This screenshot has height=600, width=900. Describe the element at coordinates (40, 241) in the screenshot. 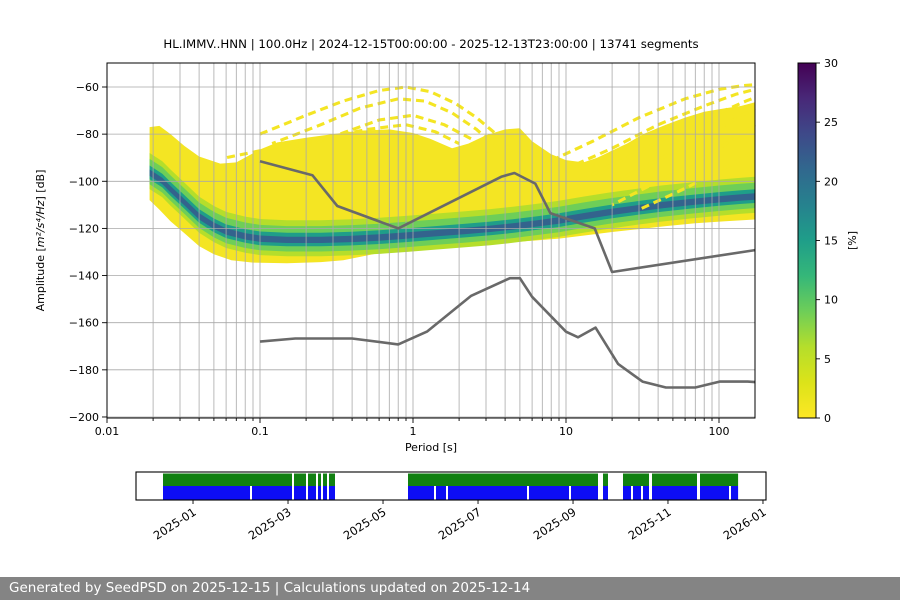

I see `y-axis-label: Amplitude [m²/s⁴/Hz] [dB]` at that location.